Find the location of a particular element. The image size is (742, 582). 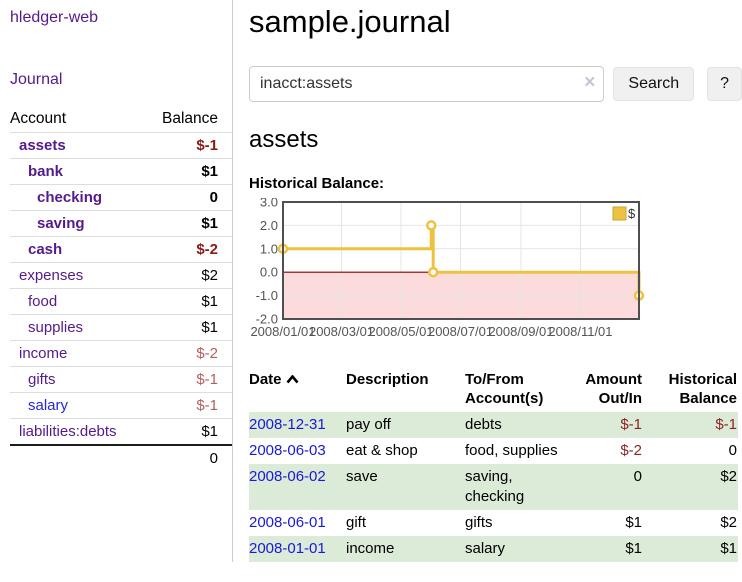

register-date-cell: 2008-12-31 is located at coordinates (297, 425).